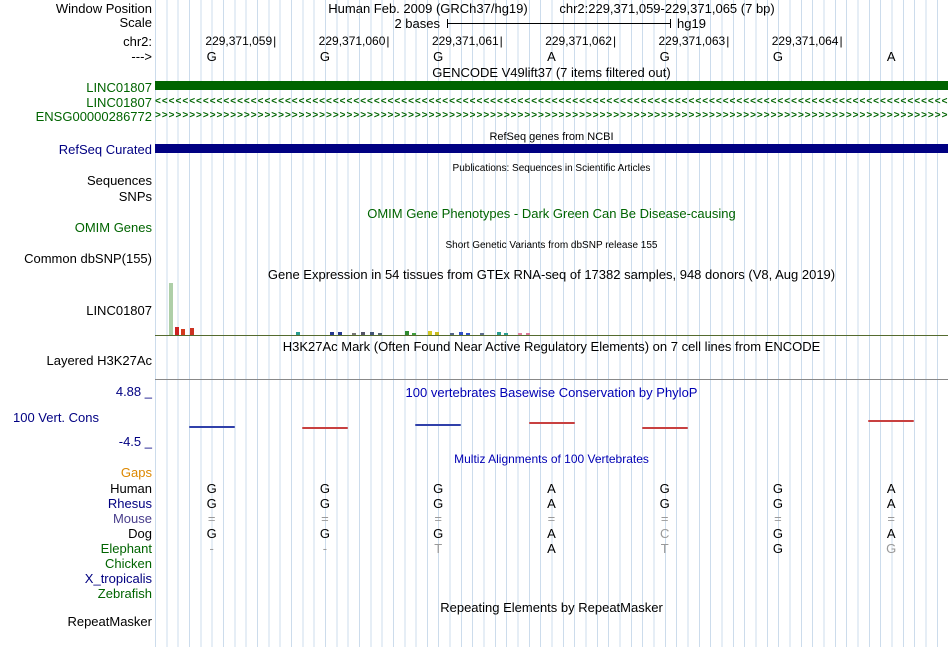 The height and width of the screenshot is (647, 950). What do you see at coordinates (119, 310) in the screenshot?
I see `sidebar-item-gtex-linc01807: LINC01807` at bounding box center [119, 310].